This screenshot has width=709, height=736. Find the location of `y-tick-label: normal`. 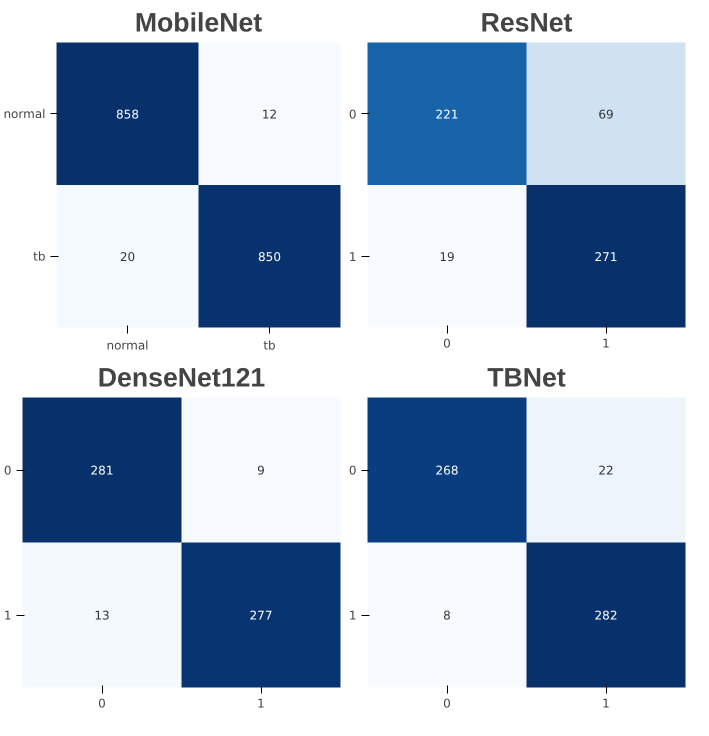

y-tick-label: normal is located at coordinates (24, 113).